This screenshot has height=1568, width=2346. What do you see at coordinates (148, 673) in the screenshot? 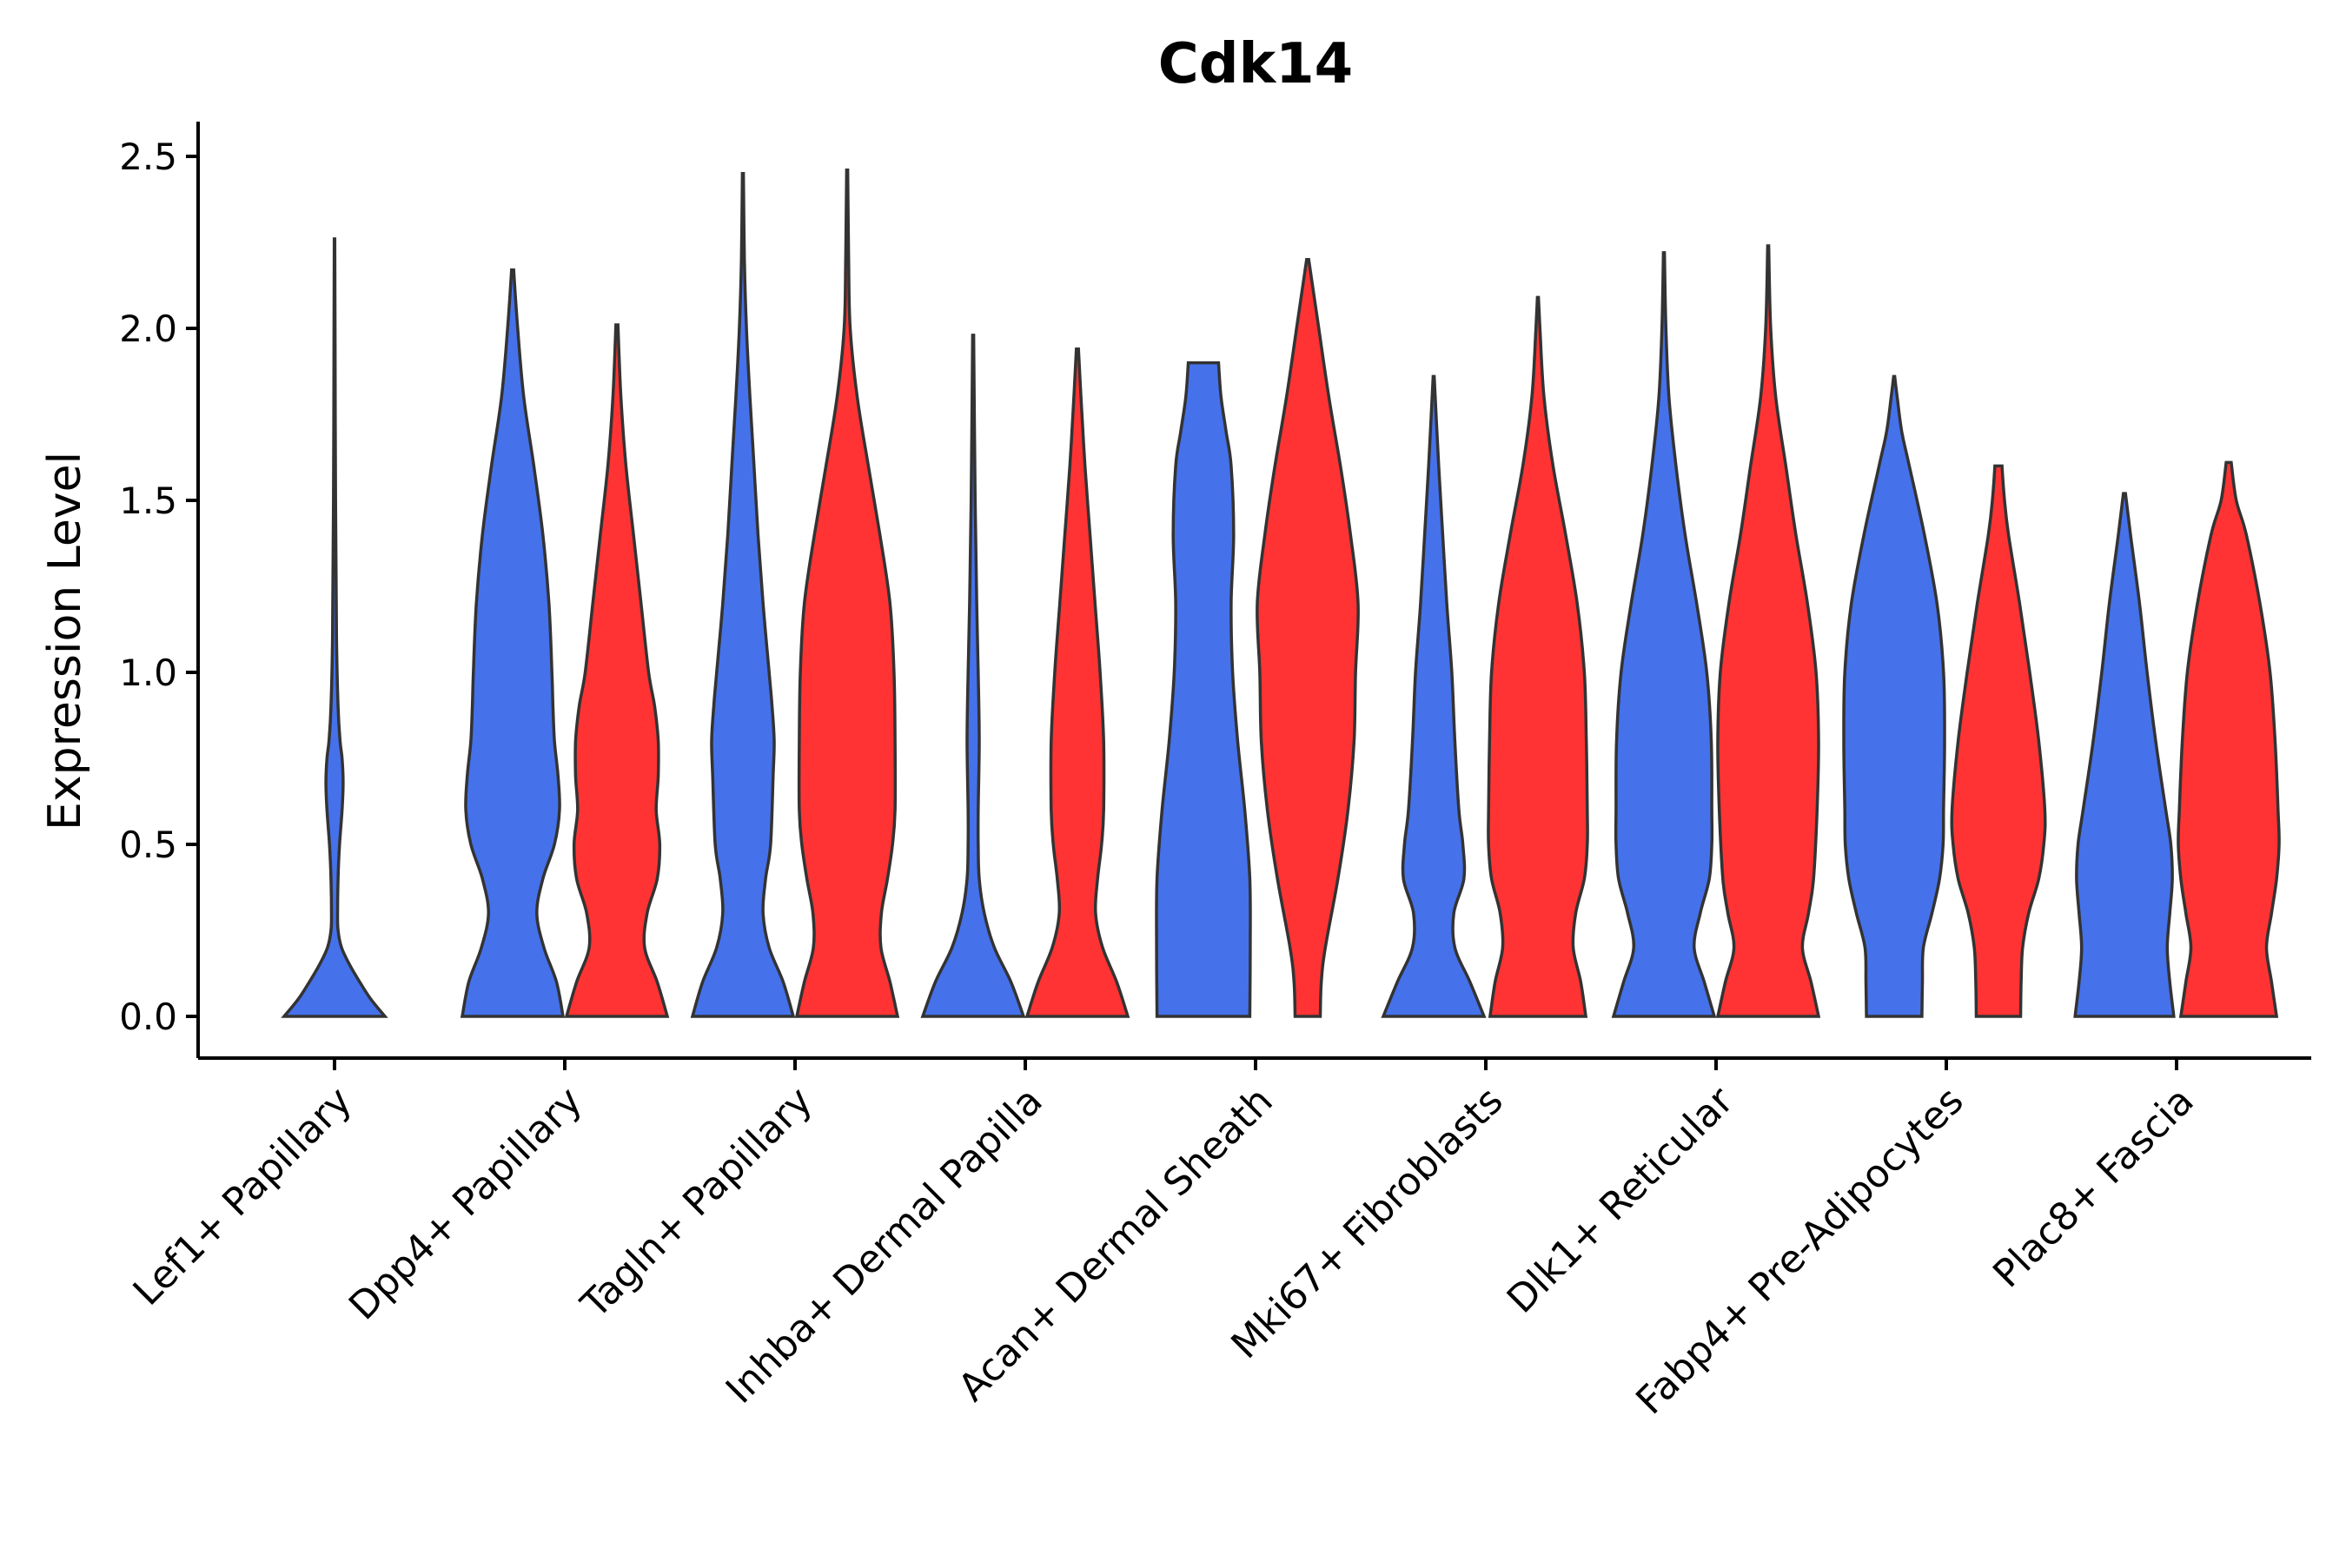
I see `y-tick-label: 1.0` at bounding box center [148, 673].